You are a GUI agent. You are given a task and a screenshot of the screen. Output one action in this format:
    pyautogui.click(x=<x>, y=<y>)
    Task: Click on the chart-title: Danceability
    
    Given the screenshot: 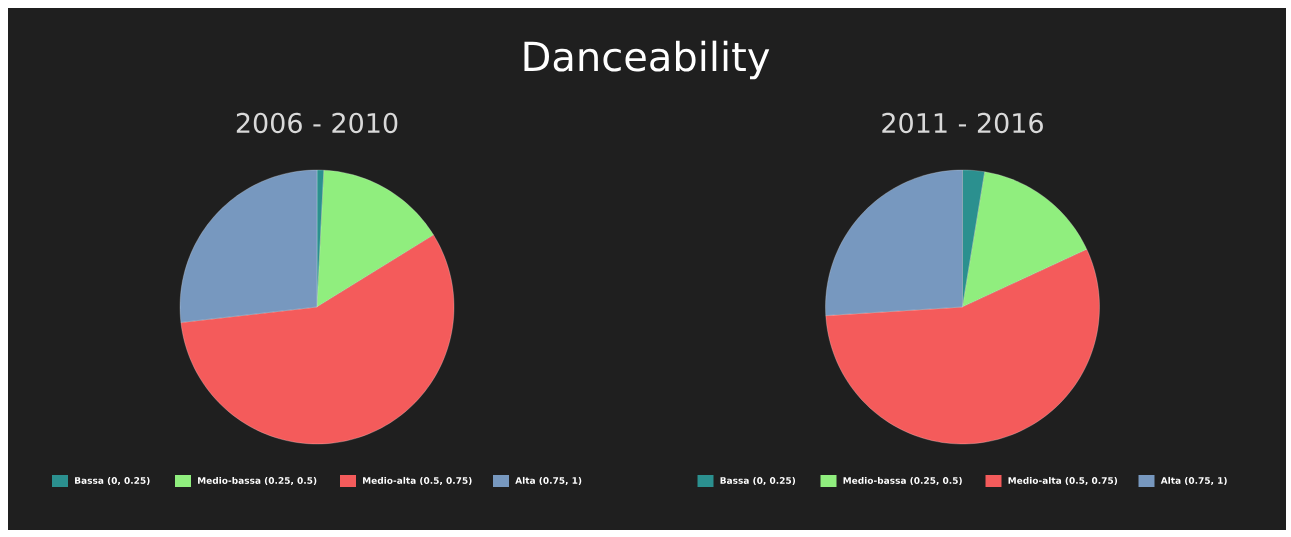 What is the action you would take?
    pyautogui.click(x=647, y=60)
    